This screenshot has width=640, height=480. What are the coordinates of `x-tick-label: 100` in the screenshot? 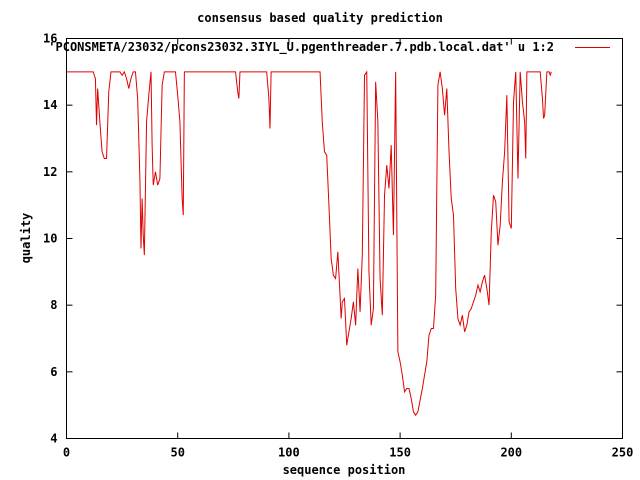 It's located at (289, 453).